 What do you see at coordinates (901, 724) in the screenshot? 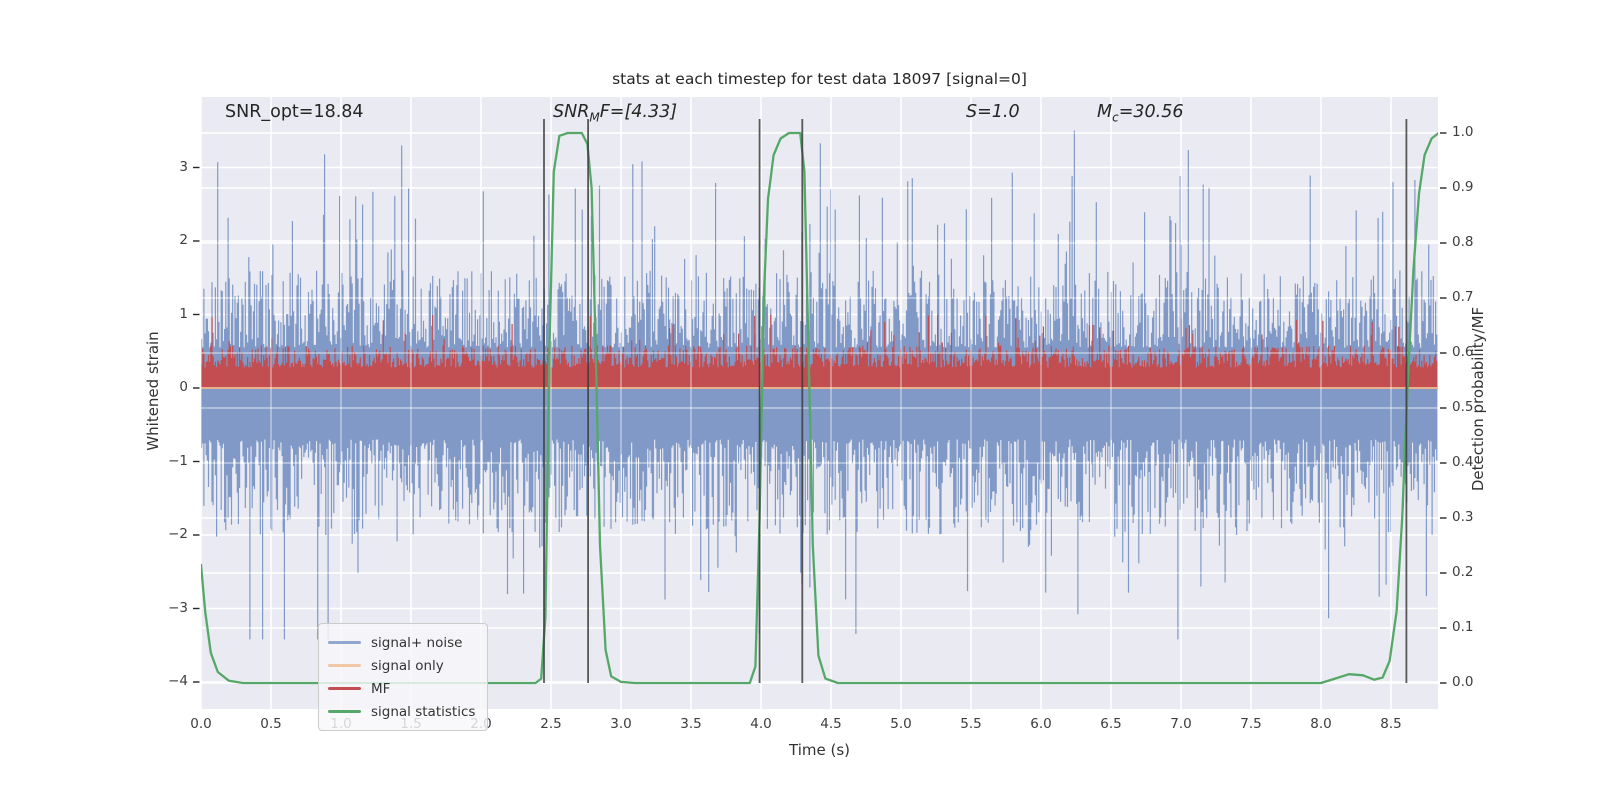
I see `x-tick-label: 5.0` at bounding box center [901, 724].